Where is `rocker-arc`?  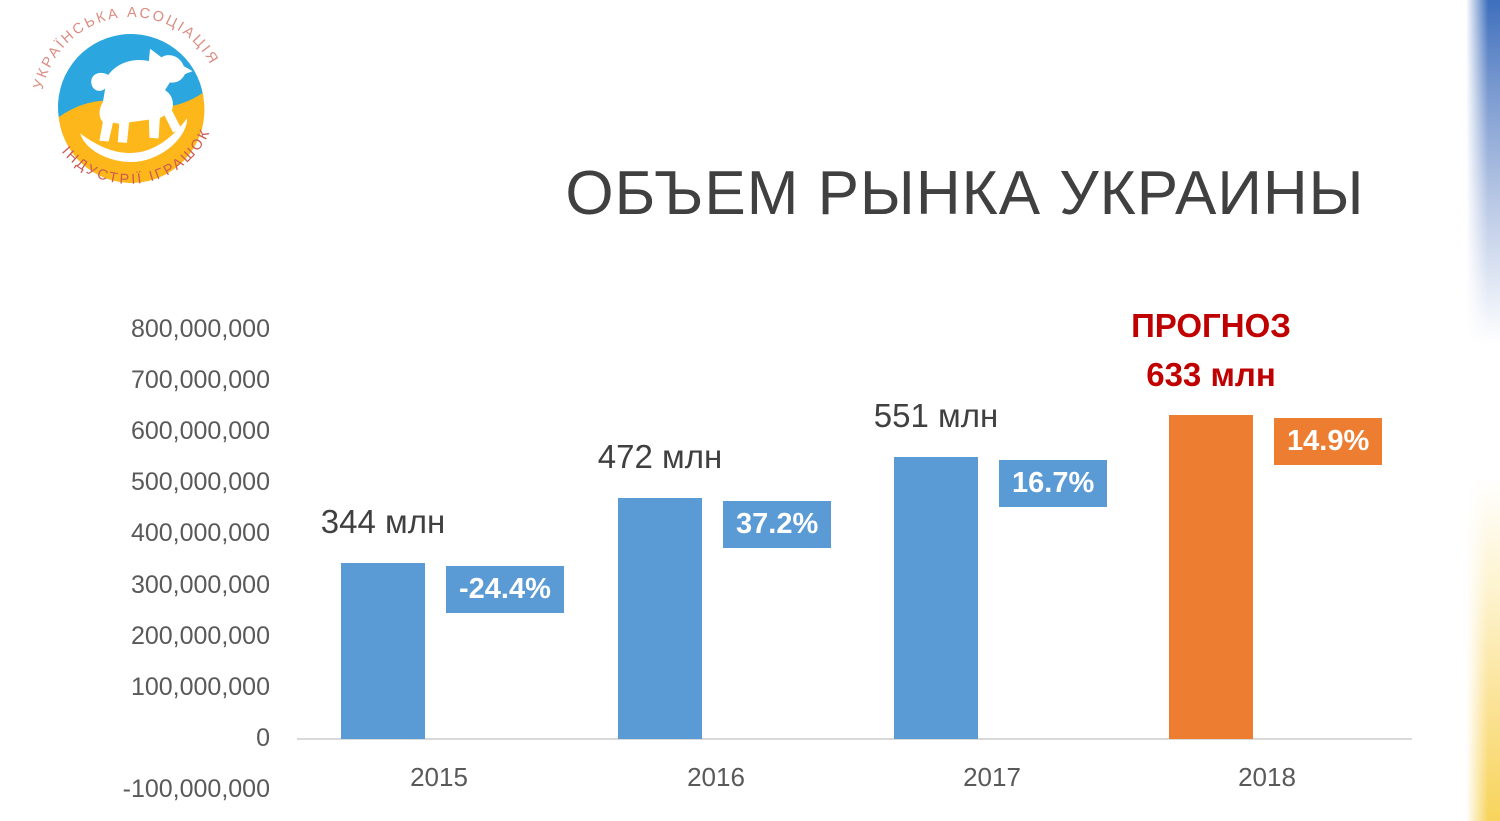
rocker-arc is located at coordinates (134, 140).